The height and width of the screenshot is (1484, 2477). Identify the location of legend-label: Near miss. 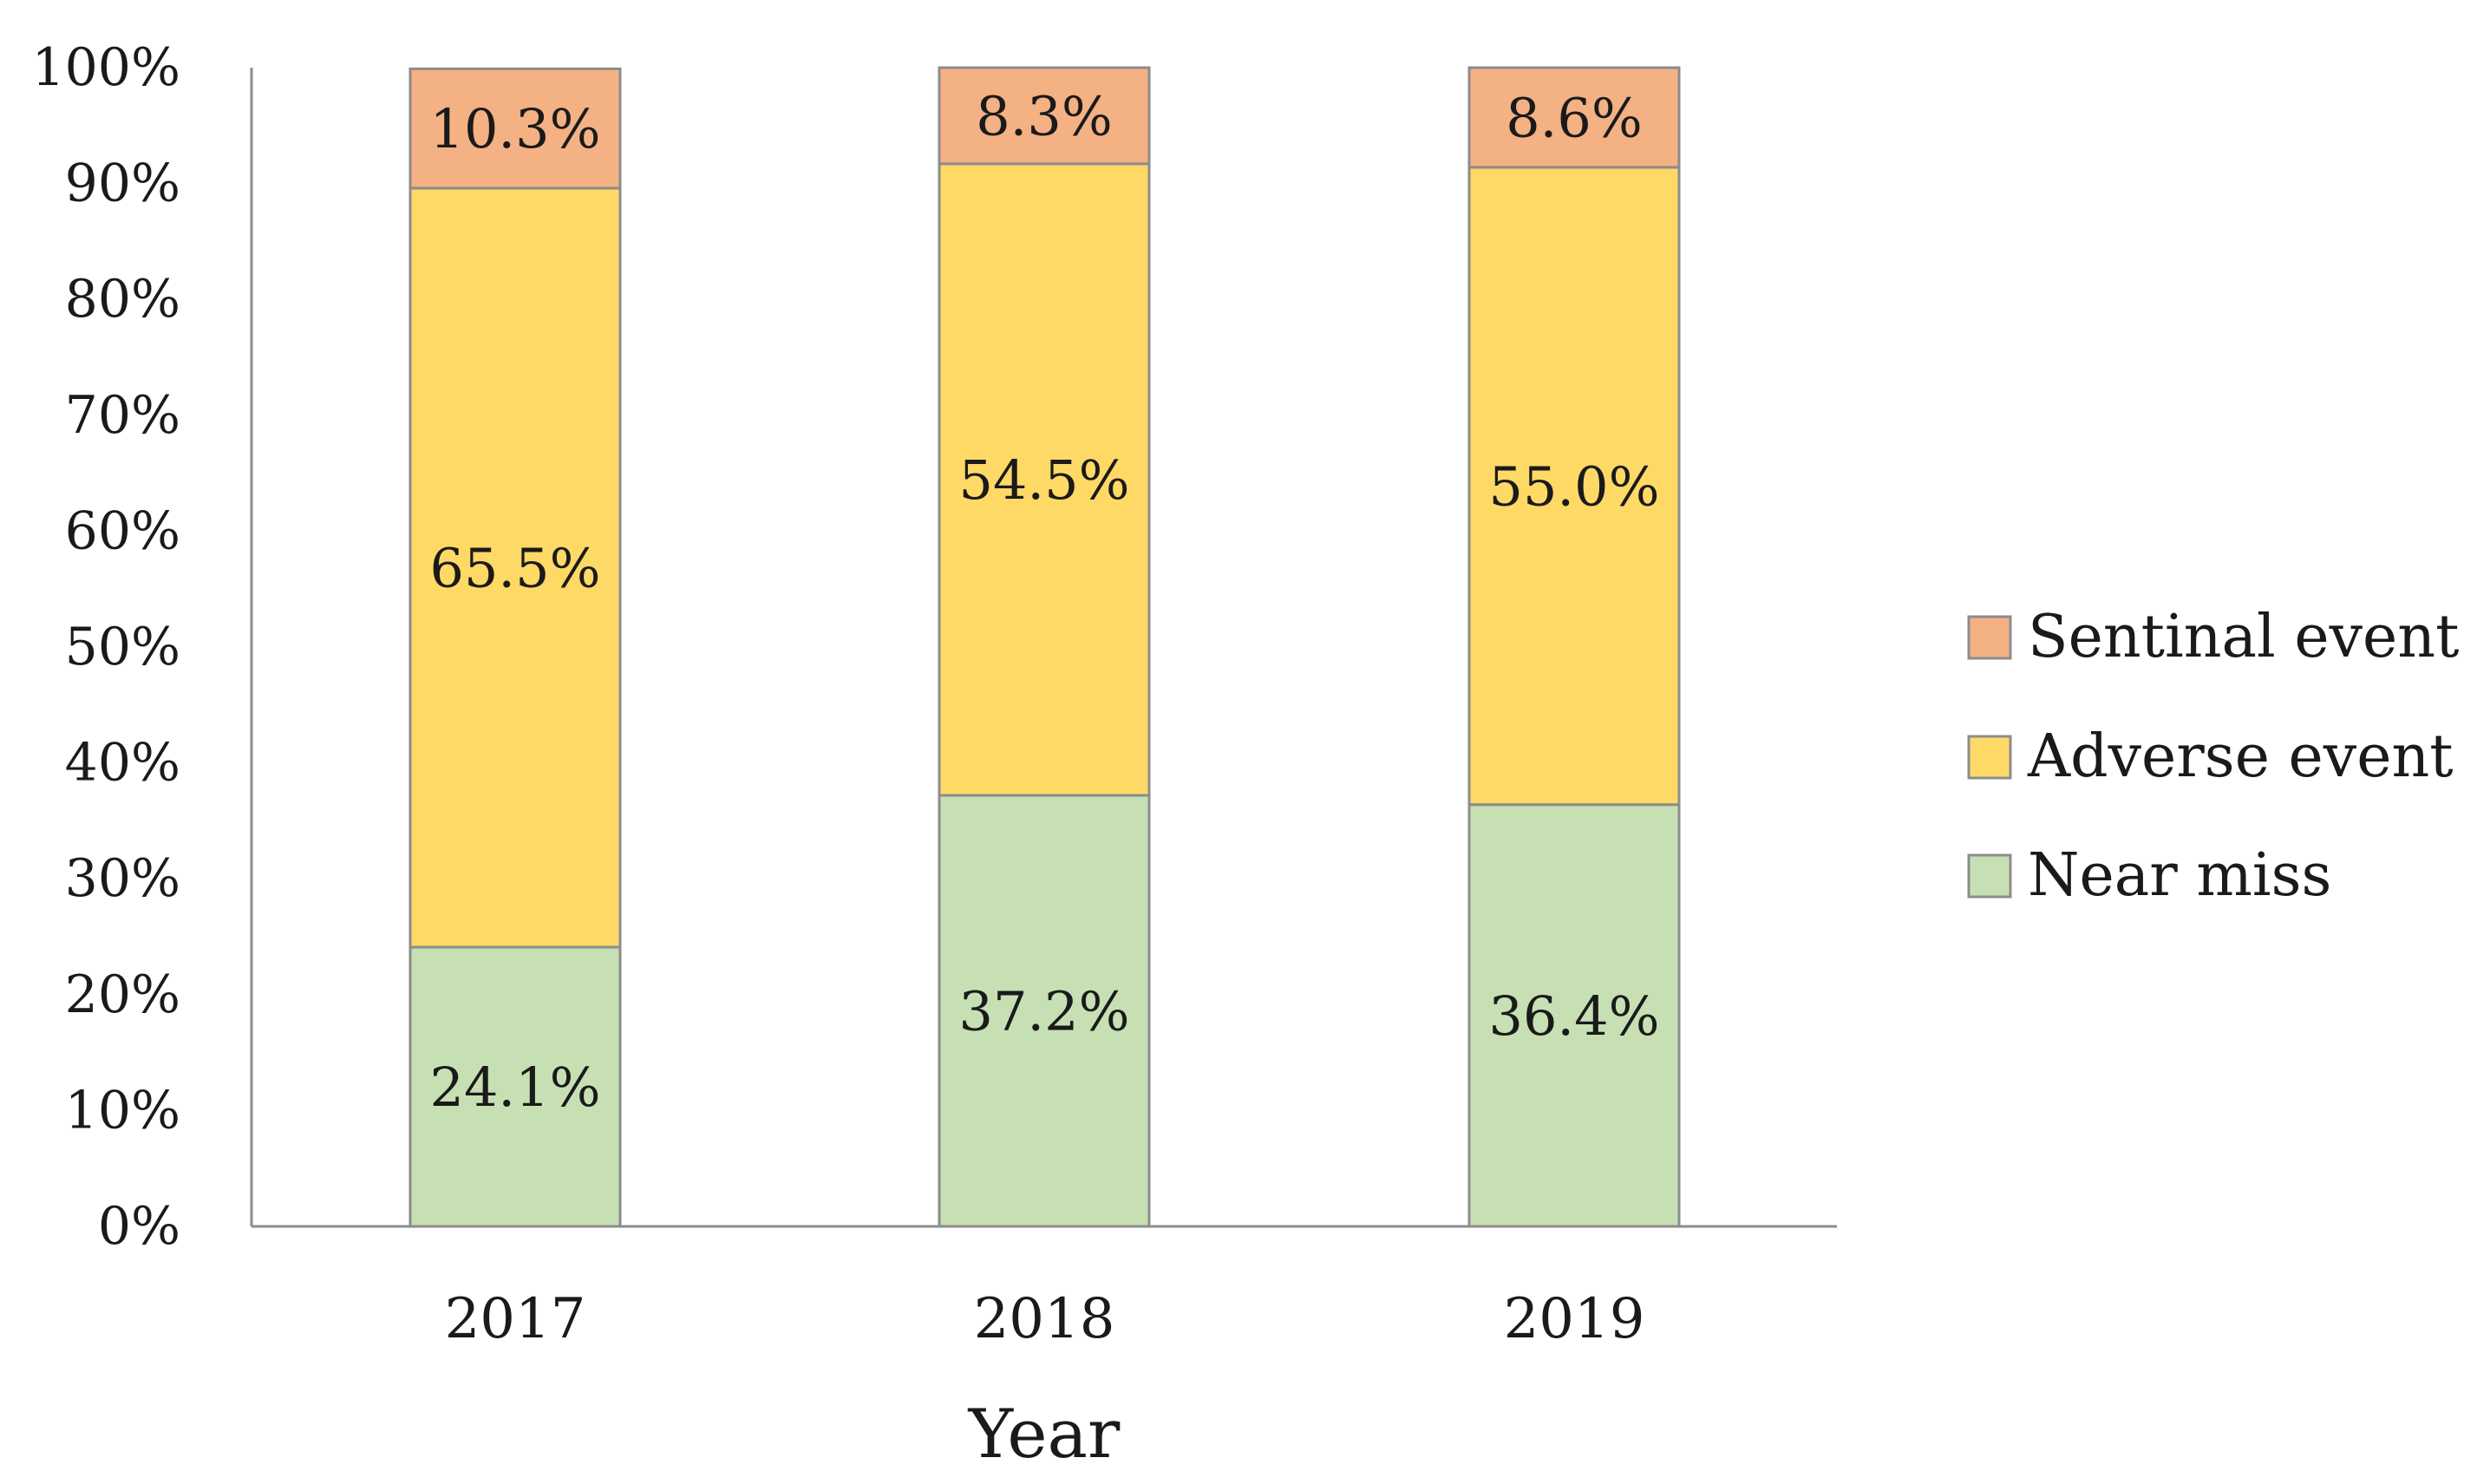
(2179, 876).